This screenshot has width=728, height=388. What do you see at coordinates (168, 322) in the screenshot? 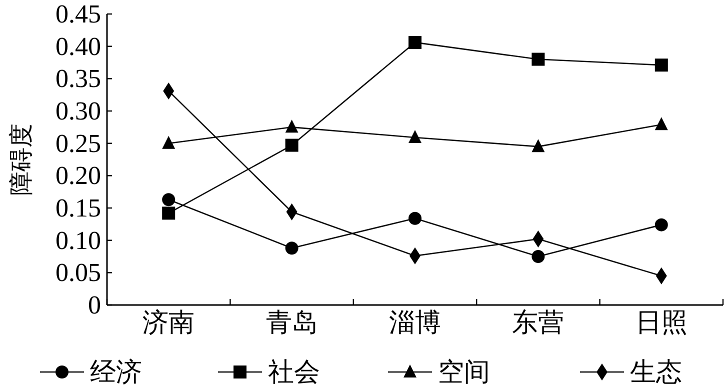
I see `x-tick-label: 济南` at bounding box center [168, 322].